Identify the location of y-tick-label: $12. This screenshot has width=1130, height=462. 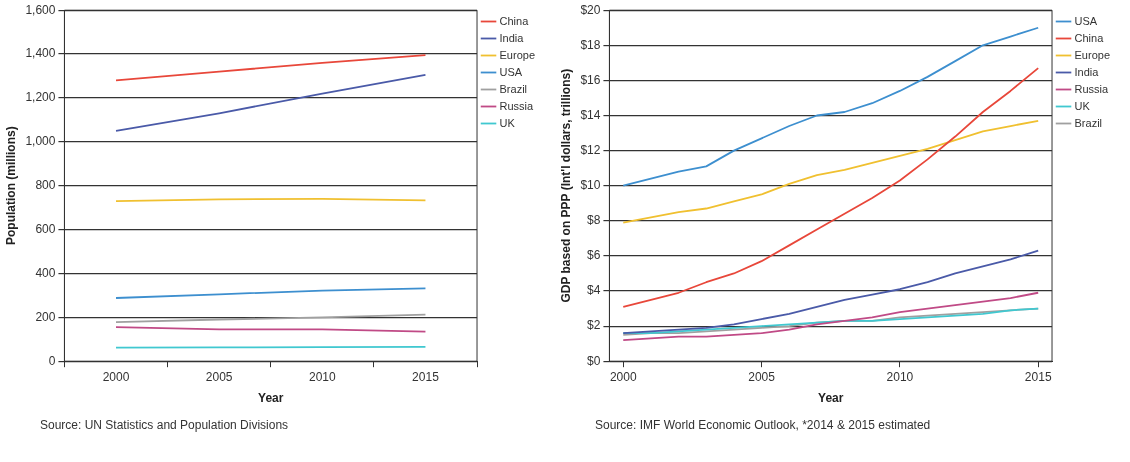
(590, 149).